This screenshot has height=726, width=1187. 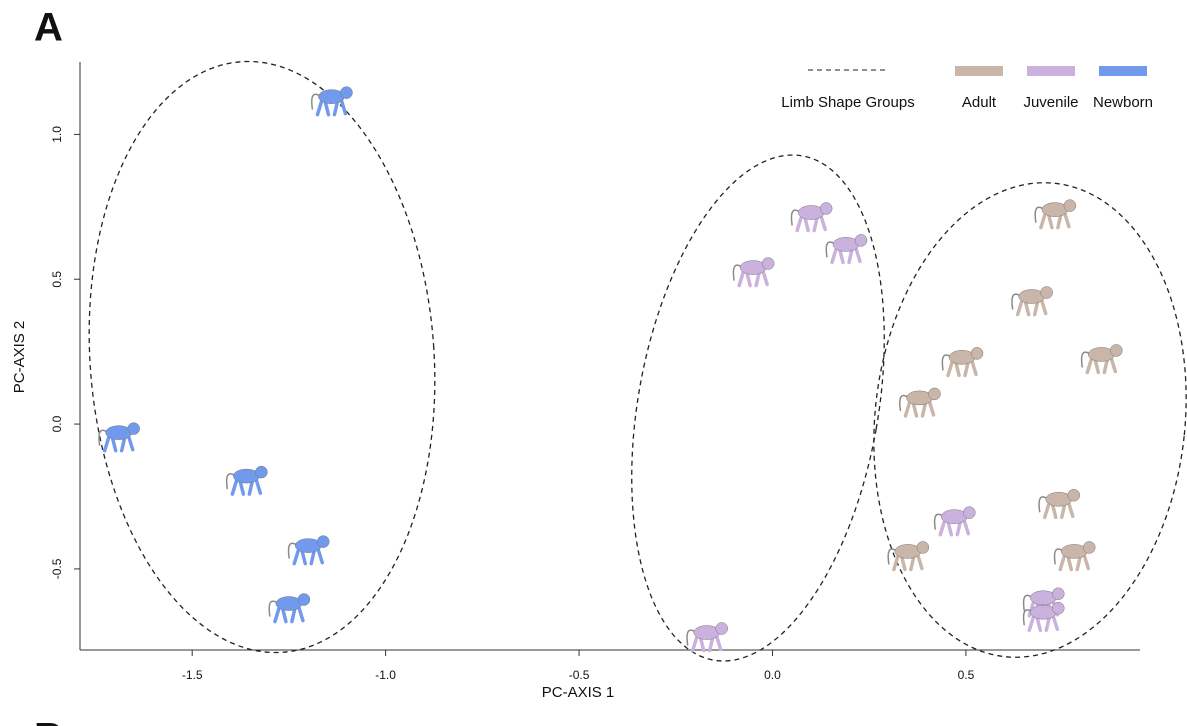 I want to click on y-axis-label: PC-AXIS 2, so click(x=19, y=357).